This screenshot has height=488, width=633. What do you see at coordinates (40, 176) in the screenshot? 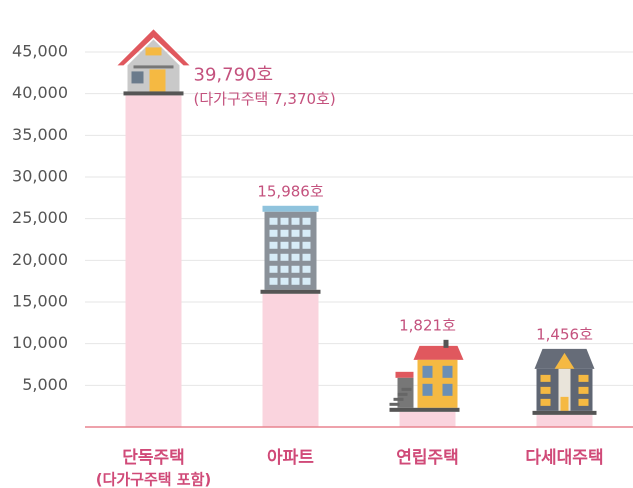
I see `y-tick-label: 30,000` at bounding box center [40, 176].